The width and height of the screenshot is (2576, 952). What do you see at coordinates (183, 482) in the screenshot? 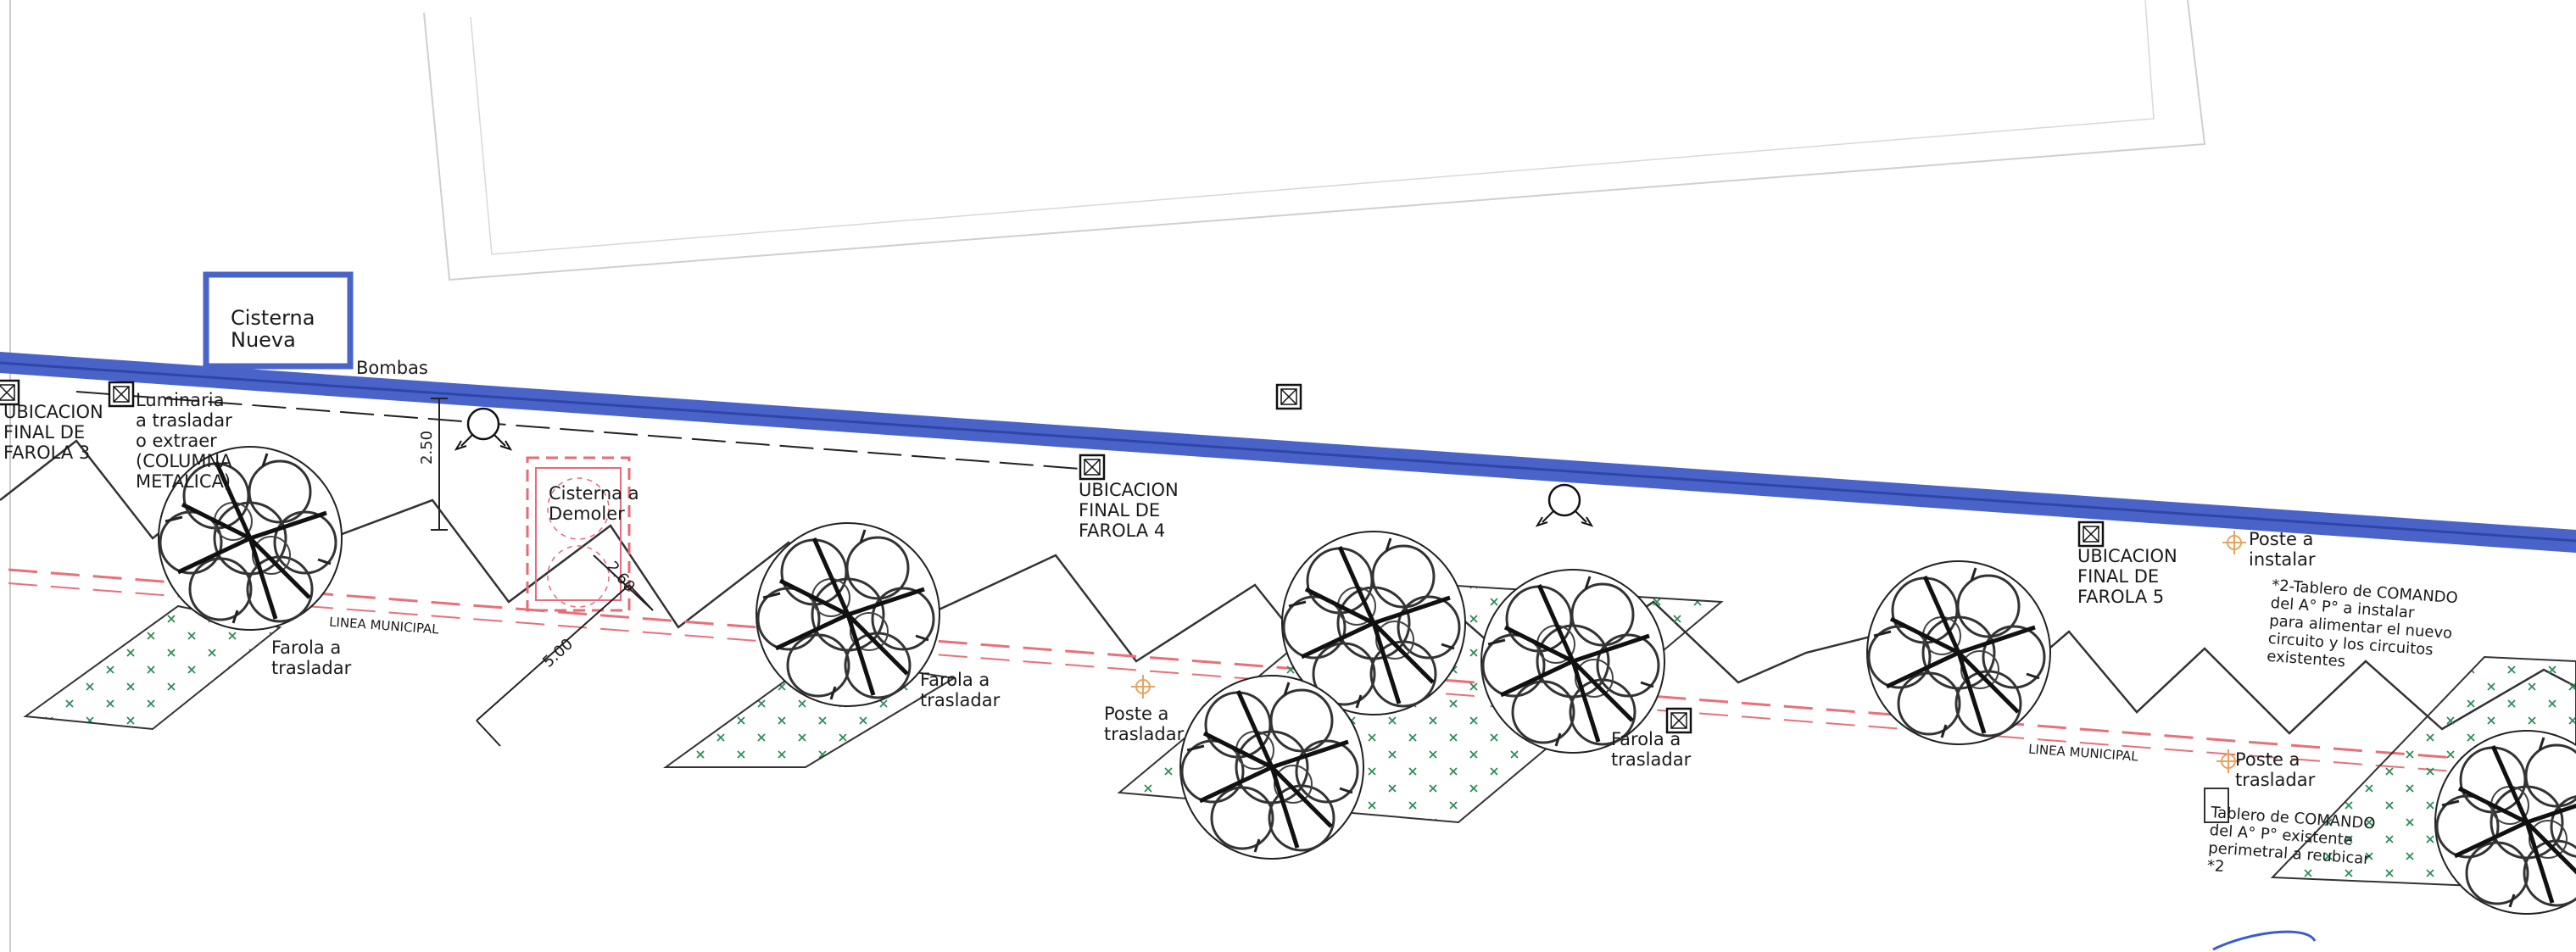
I see `luminaire-label-line5: METALICA)` at bounding box center [183, 482].